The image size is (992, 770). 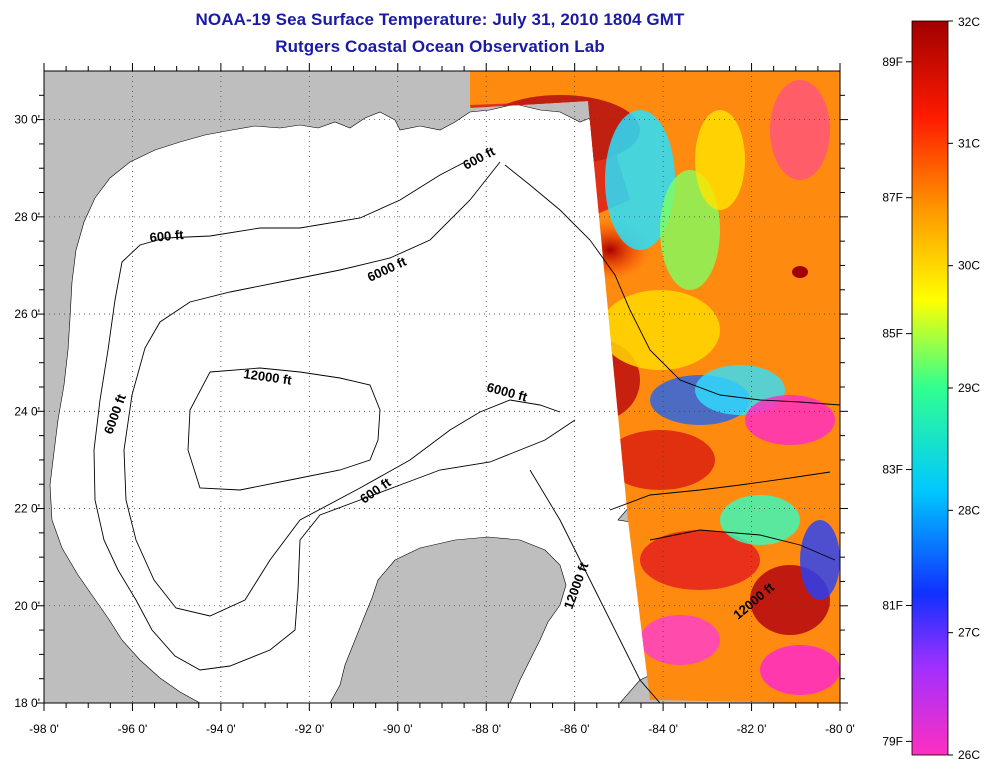 I want to click on lat-tick-label: 20 0', so click(x=27, y=606).